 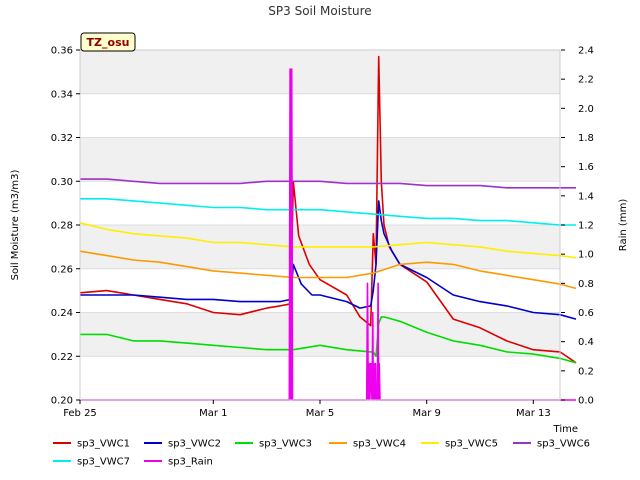 I want to click on y2-tick-label: 1.8, so click(x=586, y=138).